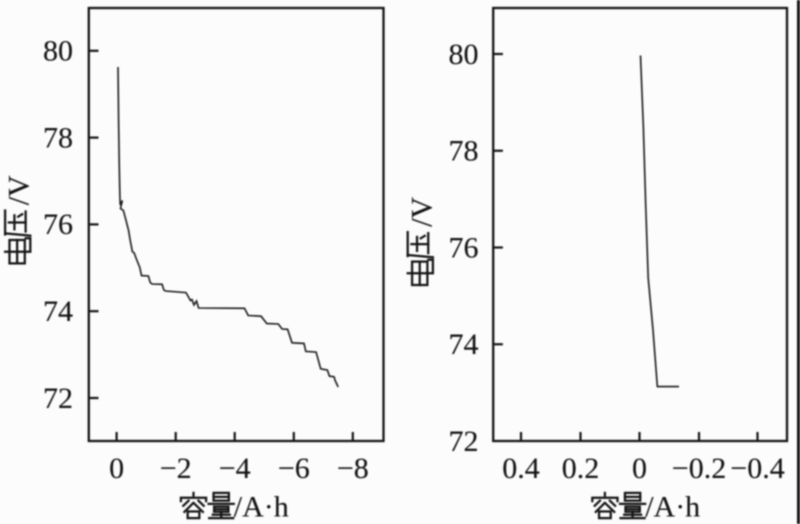 This screenshot has height=524, width=800. I want to click on svg-text: −0.4, so click(757, 468).